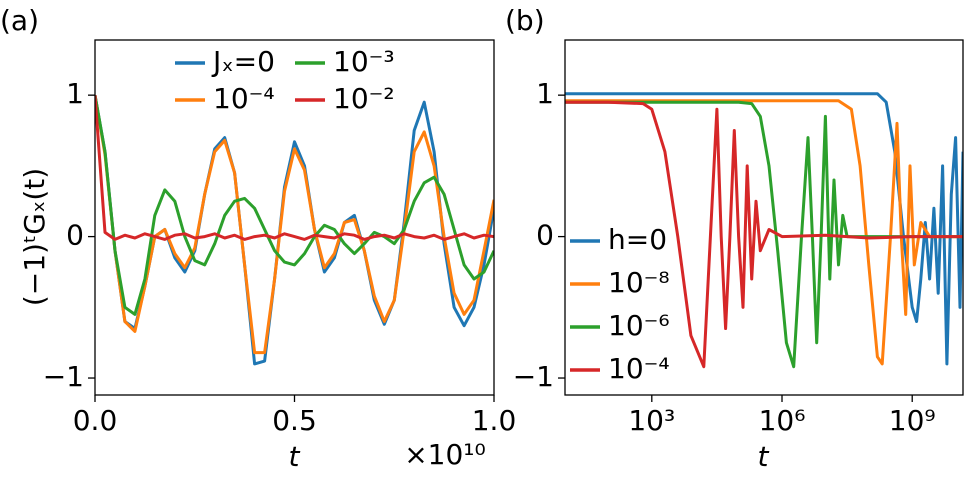 The width and height of the screenshot is (976, 490). Describe the element at coordinates (19, 20) in the screenshot. I see `panel-label: (a)` at that location.